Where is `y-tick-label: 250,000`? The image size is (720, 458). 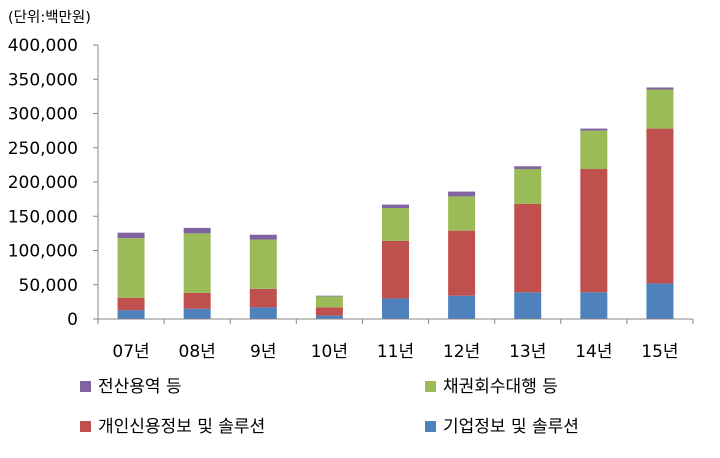
y-tick-label: 250,000 is located at coordinates (43, 149).